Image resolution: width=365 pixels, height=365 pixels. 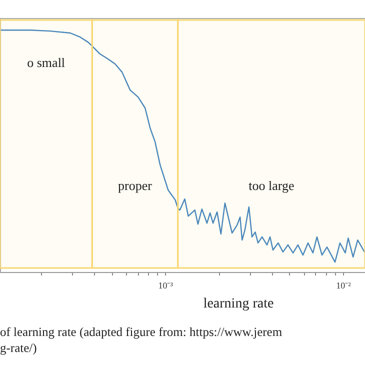 What do you see at coordinates (141, 332) in the screenshot?
I see `text: of learning rate (adapted figure from: https://www.jerem` at bounding box center [141, 332].